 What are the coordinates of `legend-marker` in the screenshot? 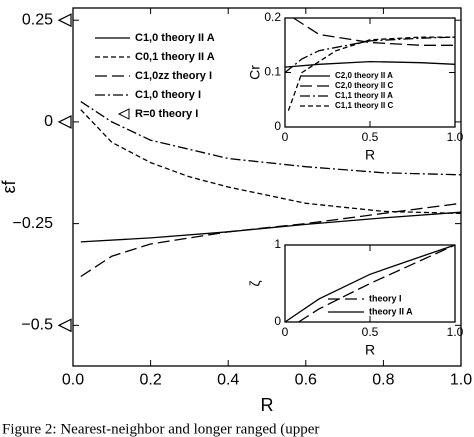 It's located at (123, 114).